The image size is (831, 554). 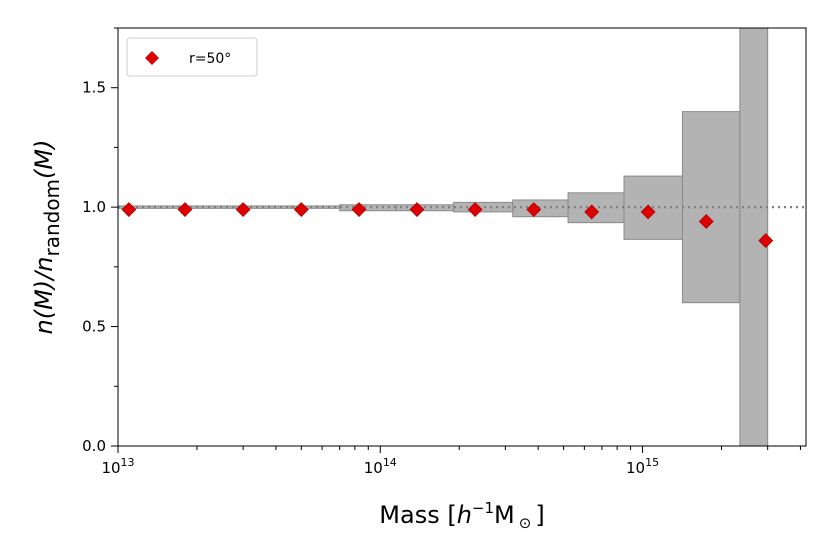 I want to click on y-axis-label-tail: (M), so click(x=44, y=159).